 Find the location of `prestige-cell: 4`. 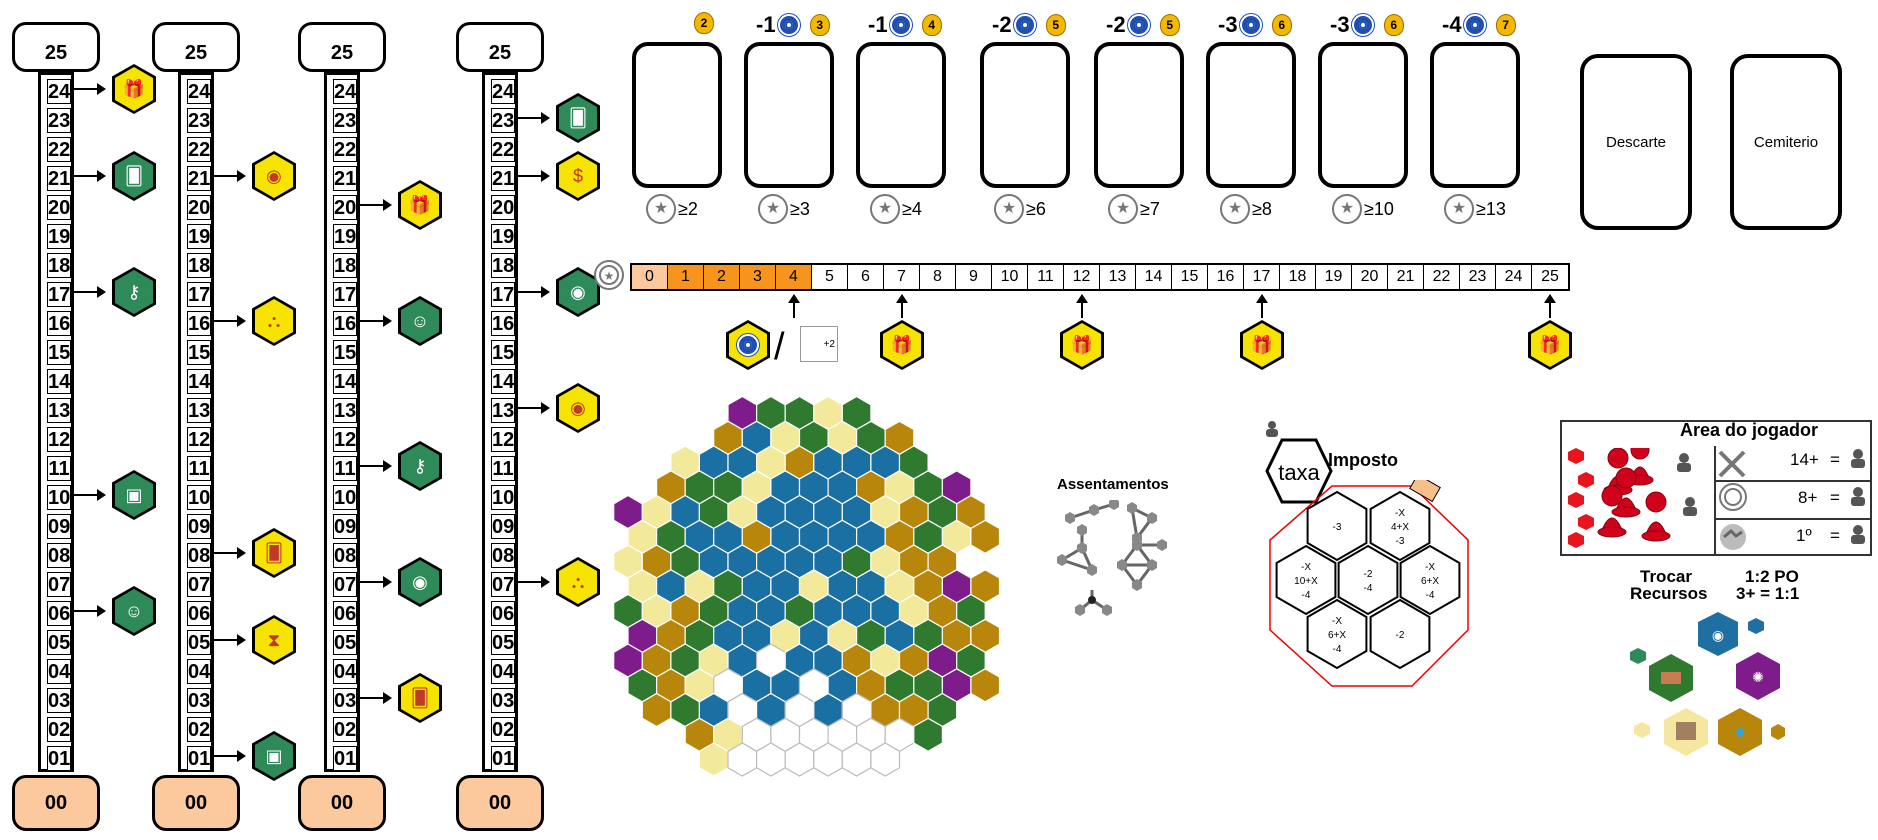

prestige-cell: 4 is located at coordinates (794, 277).